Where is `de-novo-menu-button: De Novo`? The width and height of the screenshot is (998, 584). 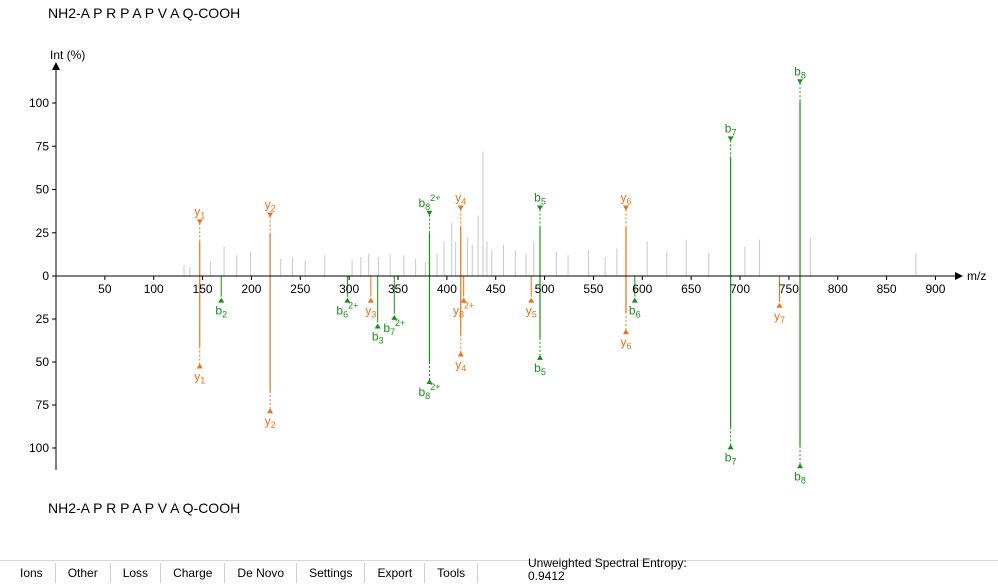 de-novo-menu-button: De Novo is located at coordinates (261, 572).